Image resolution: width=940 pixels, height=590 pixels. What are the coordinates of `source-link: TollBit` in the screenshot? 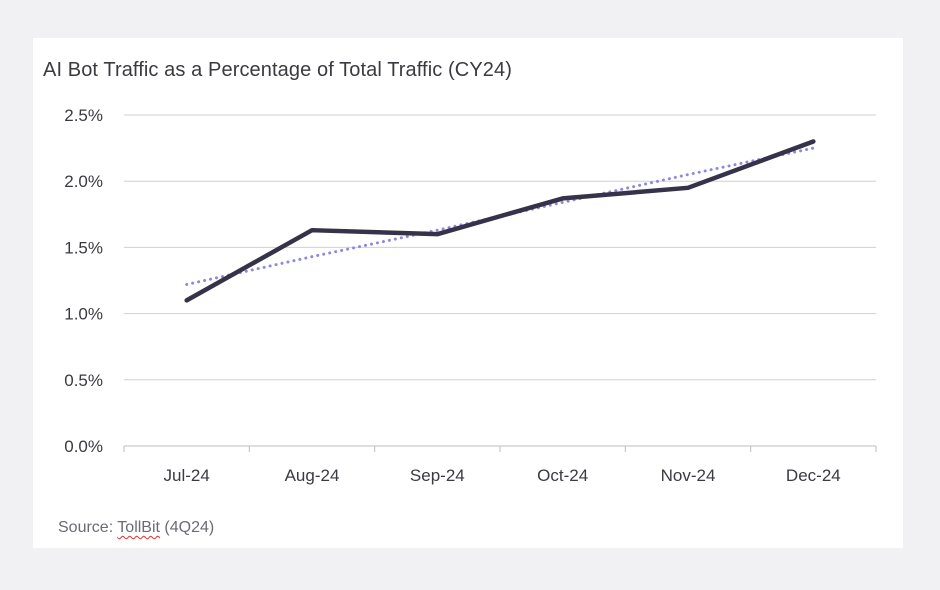 It's located at (138, 527).